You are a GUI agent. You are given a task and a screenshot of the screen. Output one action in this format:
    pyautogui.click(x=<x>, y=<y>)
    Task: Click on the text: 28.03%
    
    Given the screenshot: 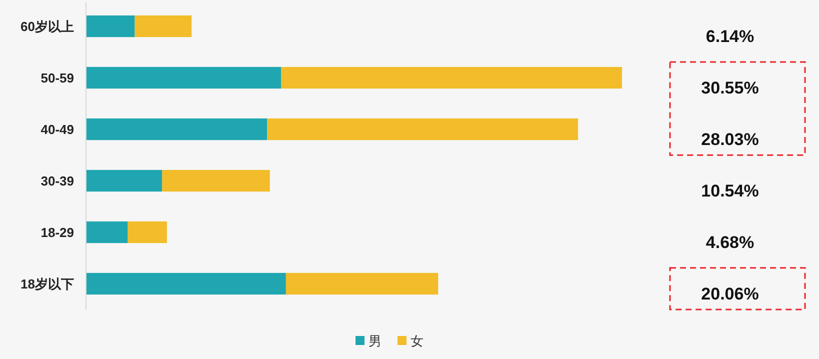 What is the action you would take?
    pyautogui.click(x=730, y=140)
    